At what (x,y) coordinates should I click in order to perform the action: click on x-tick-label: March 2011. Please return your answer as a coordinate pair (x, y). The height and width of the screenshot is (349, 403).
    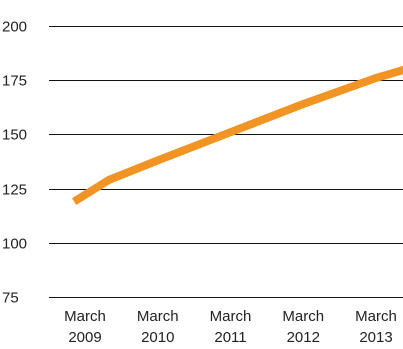
    Looking at the image, I should click on (231, 327).